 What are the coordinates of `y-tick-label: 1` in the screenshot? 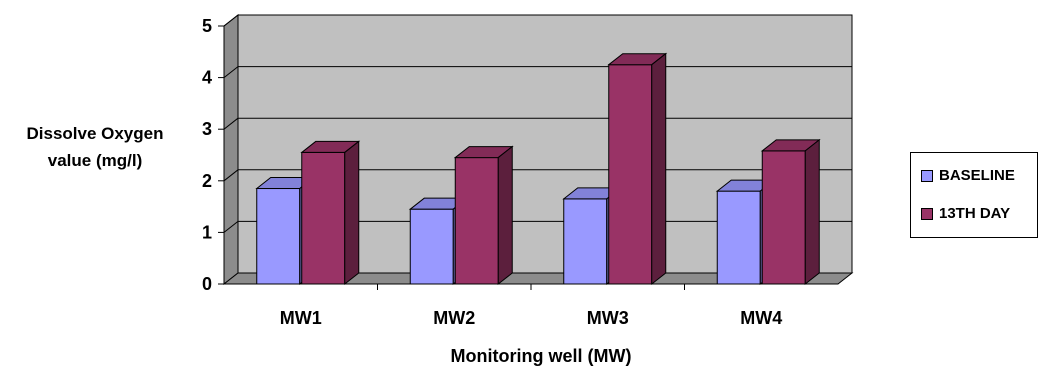 It's located at (207, 232).